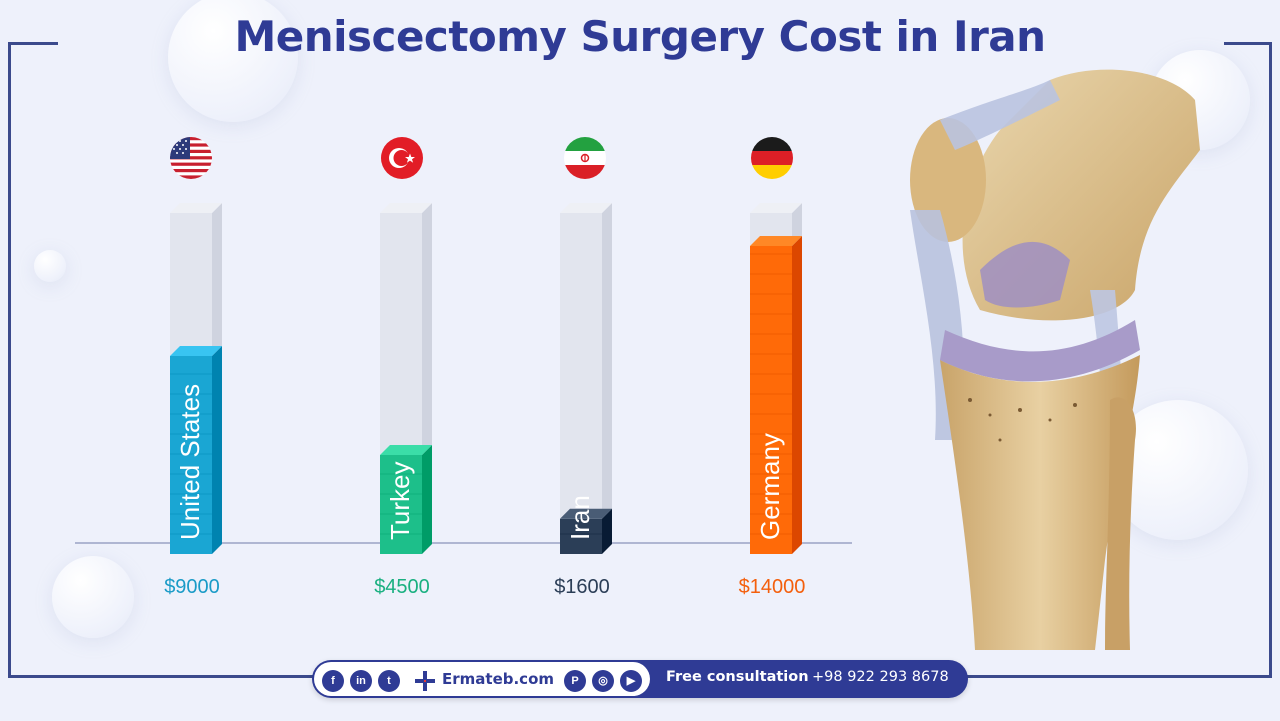  Describe the element at coordinates (333, 681) in the screenshot. I see `facebook-icon: f` at that location.